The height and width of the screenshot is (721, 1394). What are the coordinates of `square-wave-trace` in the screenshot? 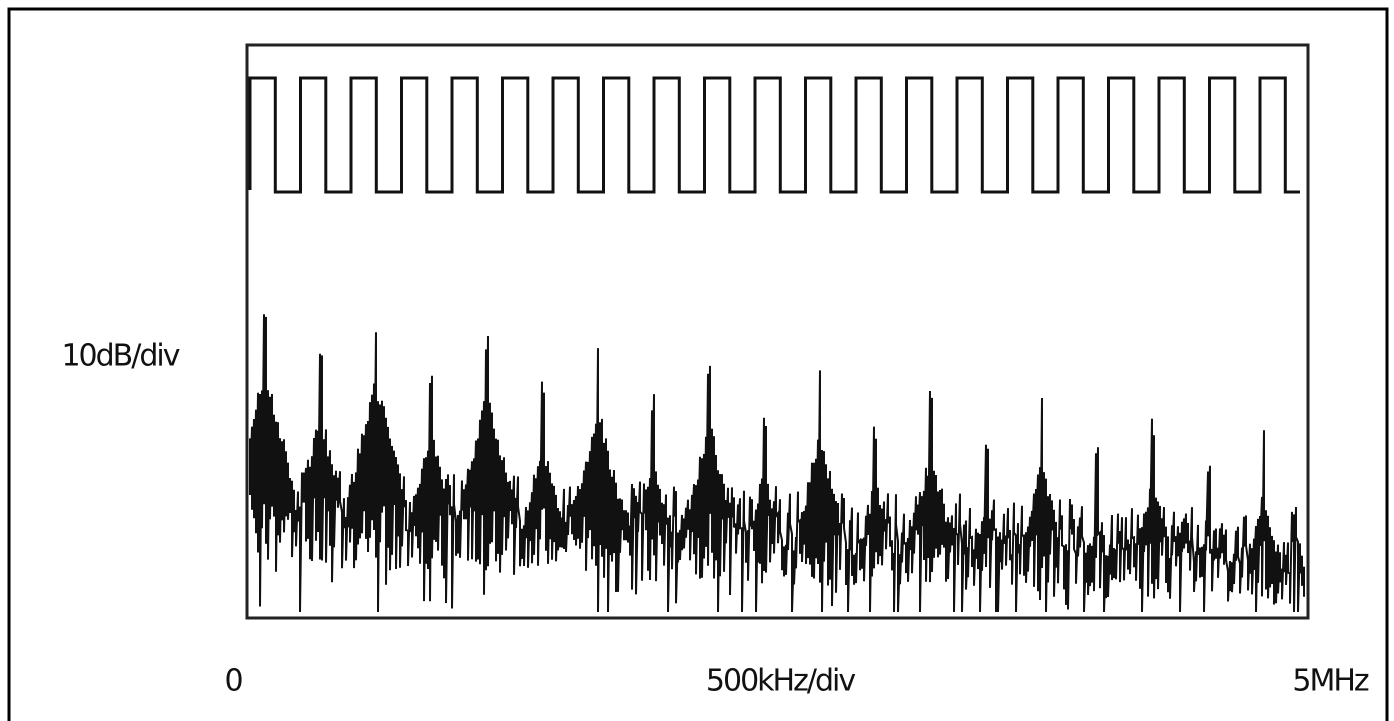 It's located at (774, 135).